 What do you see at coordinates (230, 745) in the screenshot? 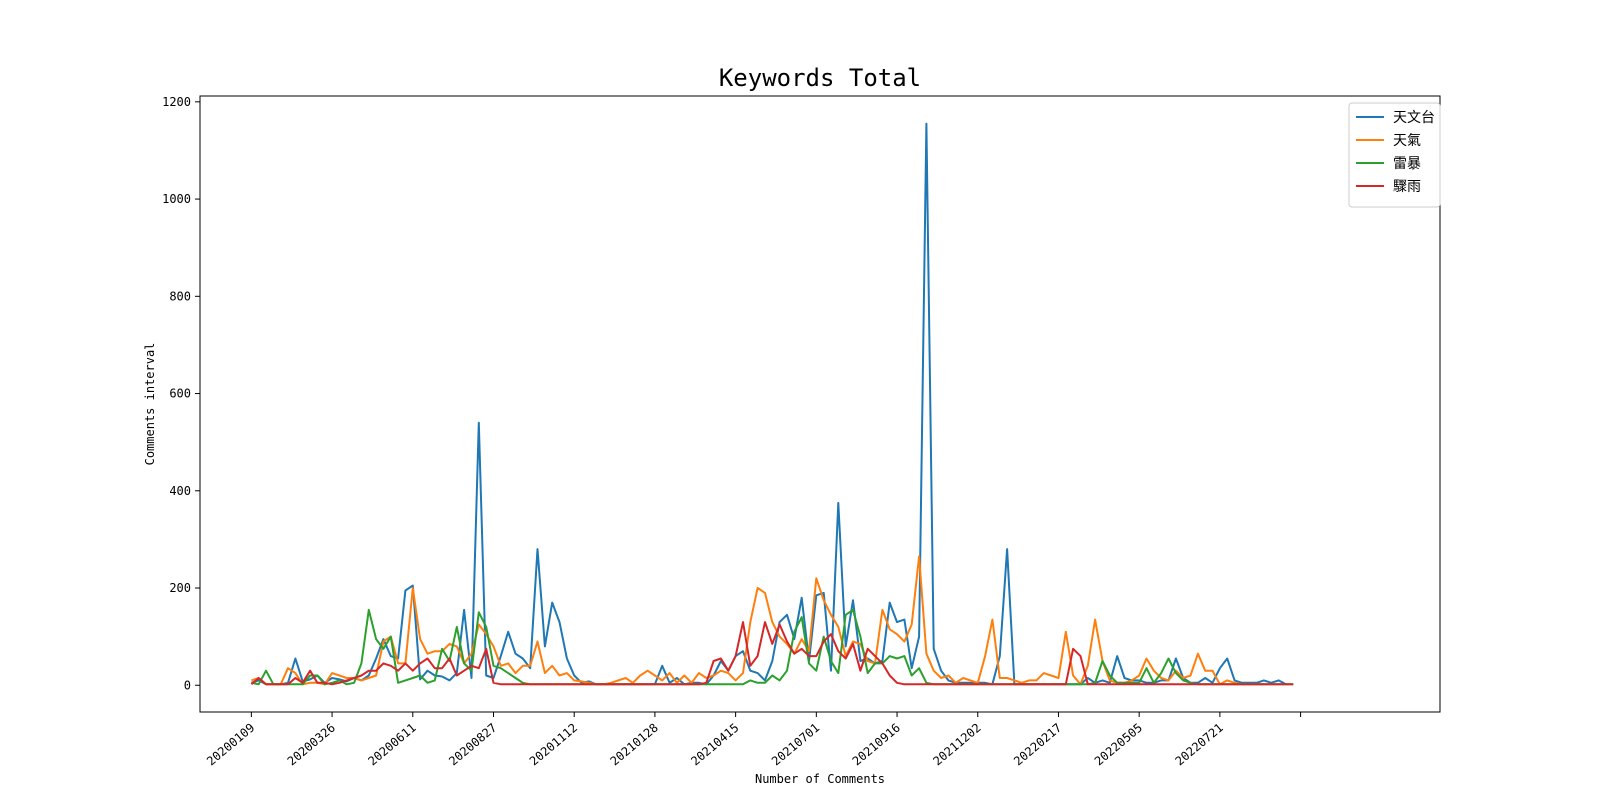
I see `x-tick-label: 20200109` at bounding box center [230, 745].